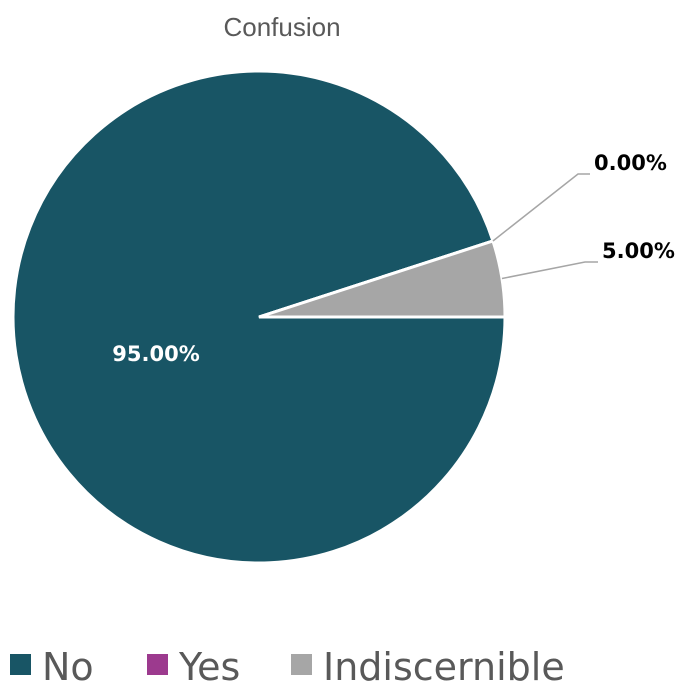 The image size is (683, 684). What do you see at coordinates (155, 354) in the screenshot?
I see `data-label-no: 95.00%` at bounding box center [155, 354].